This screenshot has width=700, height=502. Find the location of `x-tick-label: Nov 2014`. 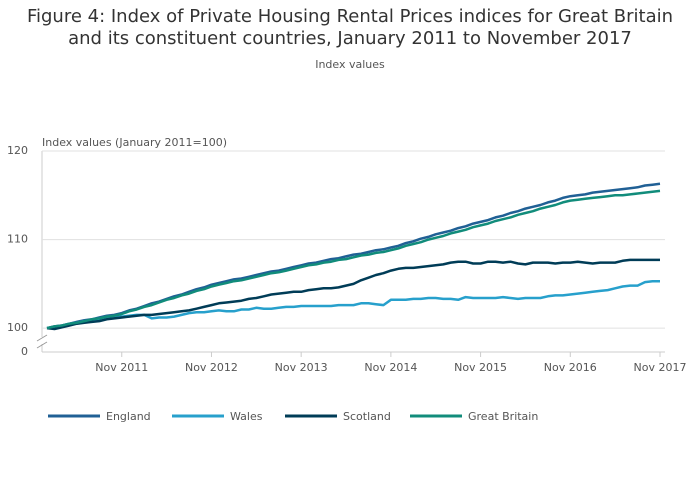

x-tick-label: Nov 2014 is located at coordinates (390, 367).